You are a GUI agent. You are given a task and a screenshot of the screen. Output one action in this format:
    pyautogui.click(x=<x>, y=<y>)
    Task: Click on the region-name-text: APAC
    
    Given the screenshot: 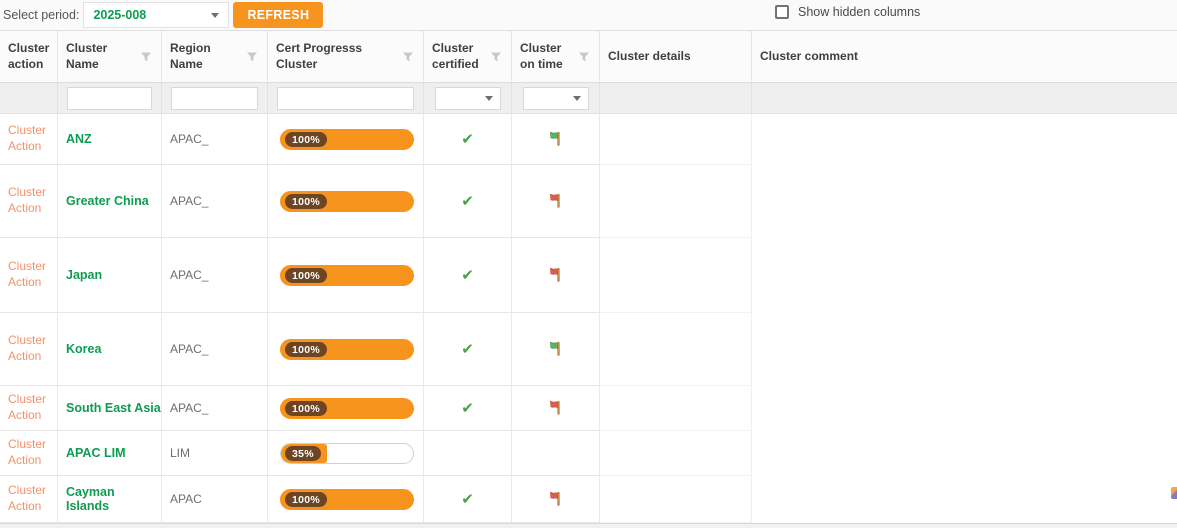 What is the action you would take?
    pyautogui.click(x=186, y=499)
    